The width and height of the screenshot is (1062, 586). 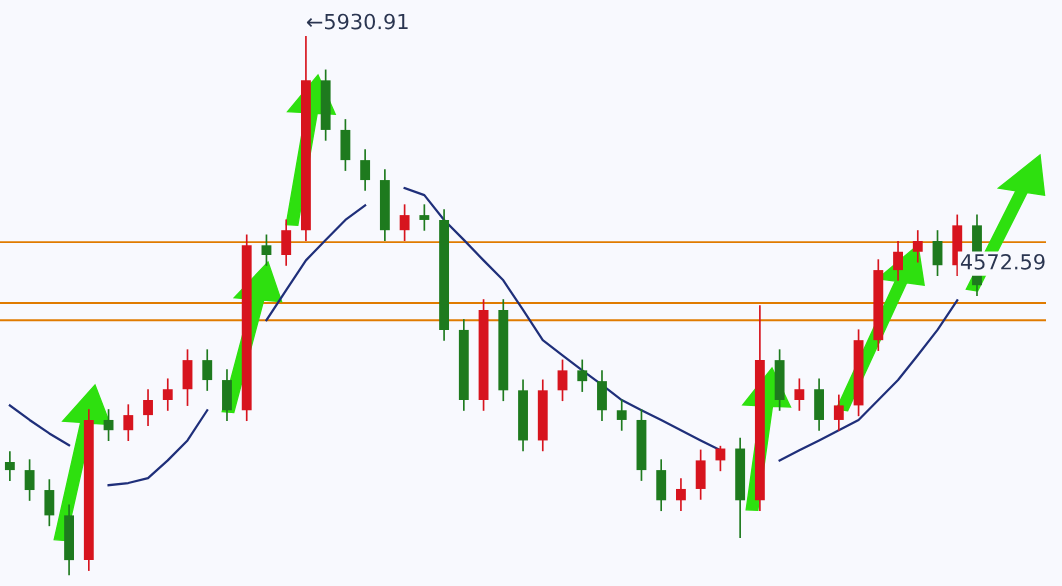 What do you see at coordinates (1002, 261) in the screenshot?
I see `annotation: 4572.59` at bounding box center [1002, 261].